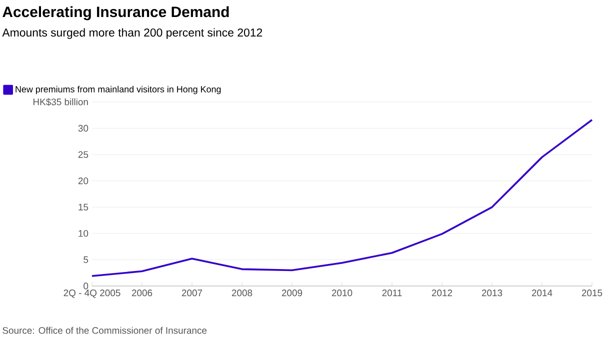 The width and height of the screenshot is (616, 346). Describe the element at coordinates (83, 154) in the screenshot. I see `y-tick-label: 25` at that location.